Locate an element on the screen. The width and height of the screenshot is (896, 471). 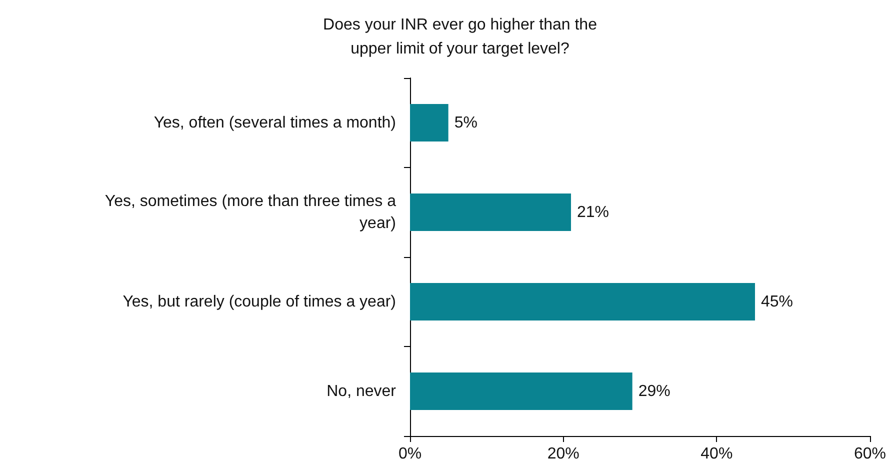
y-tick-label: Yes, often (several times a month) is located at coordinates (275, 123).